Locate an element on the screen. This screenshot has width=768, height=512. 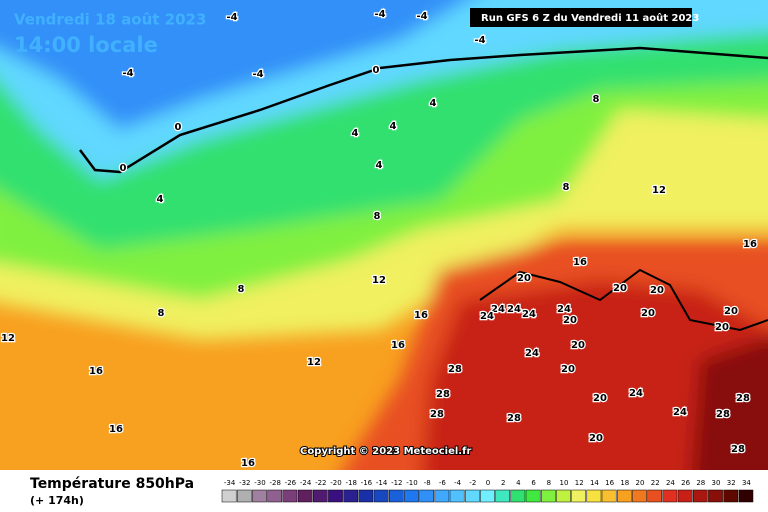
field-title: Température 850hPa is located at coordinates (112, 484).